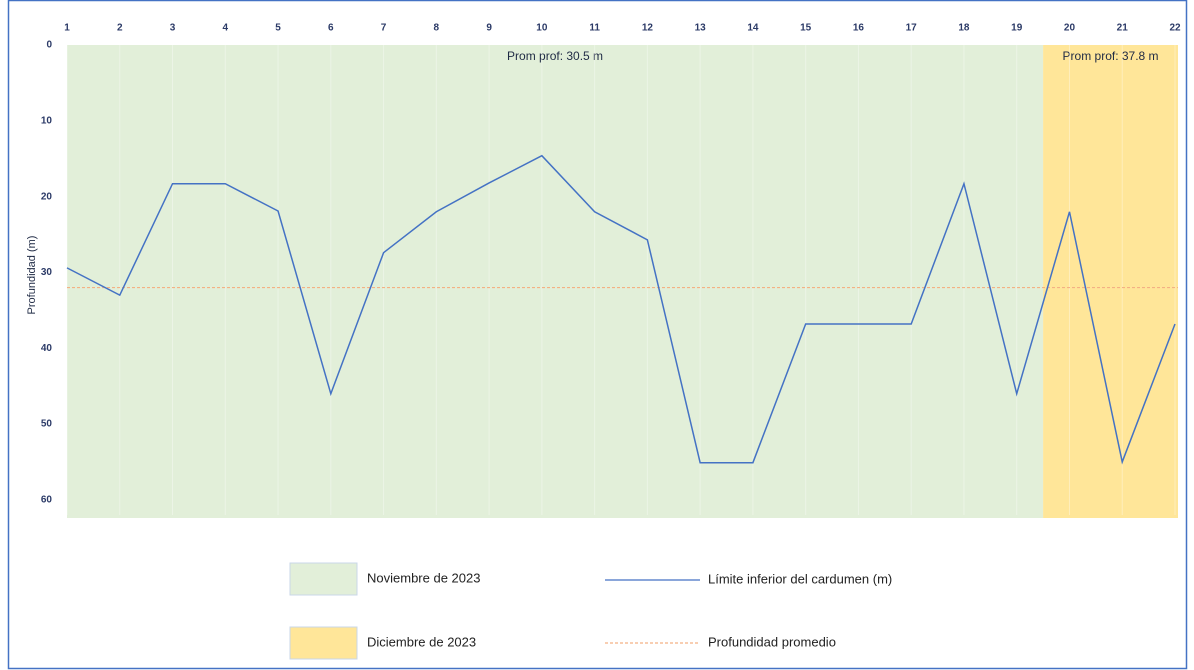 The height and width of the screenshot is (670, 1194). Describe the element at coordinates (226, 28) in the screenshot. I see `x-tick-label: 4` at that location.